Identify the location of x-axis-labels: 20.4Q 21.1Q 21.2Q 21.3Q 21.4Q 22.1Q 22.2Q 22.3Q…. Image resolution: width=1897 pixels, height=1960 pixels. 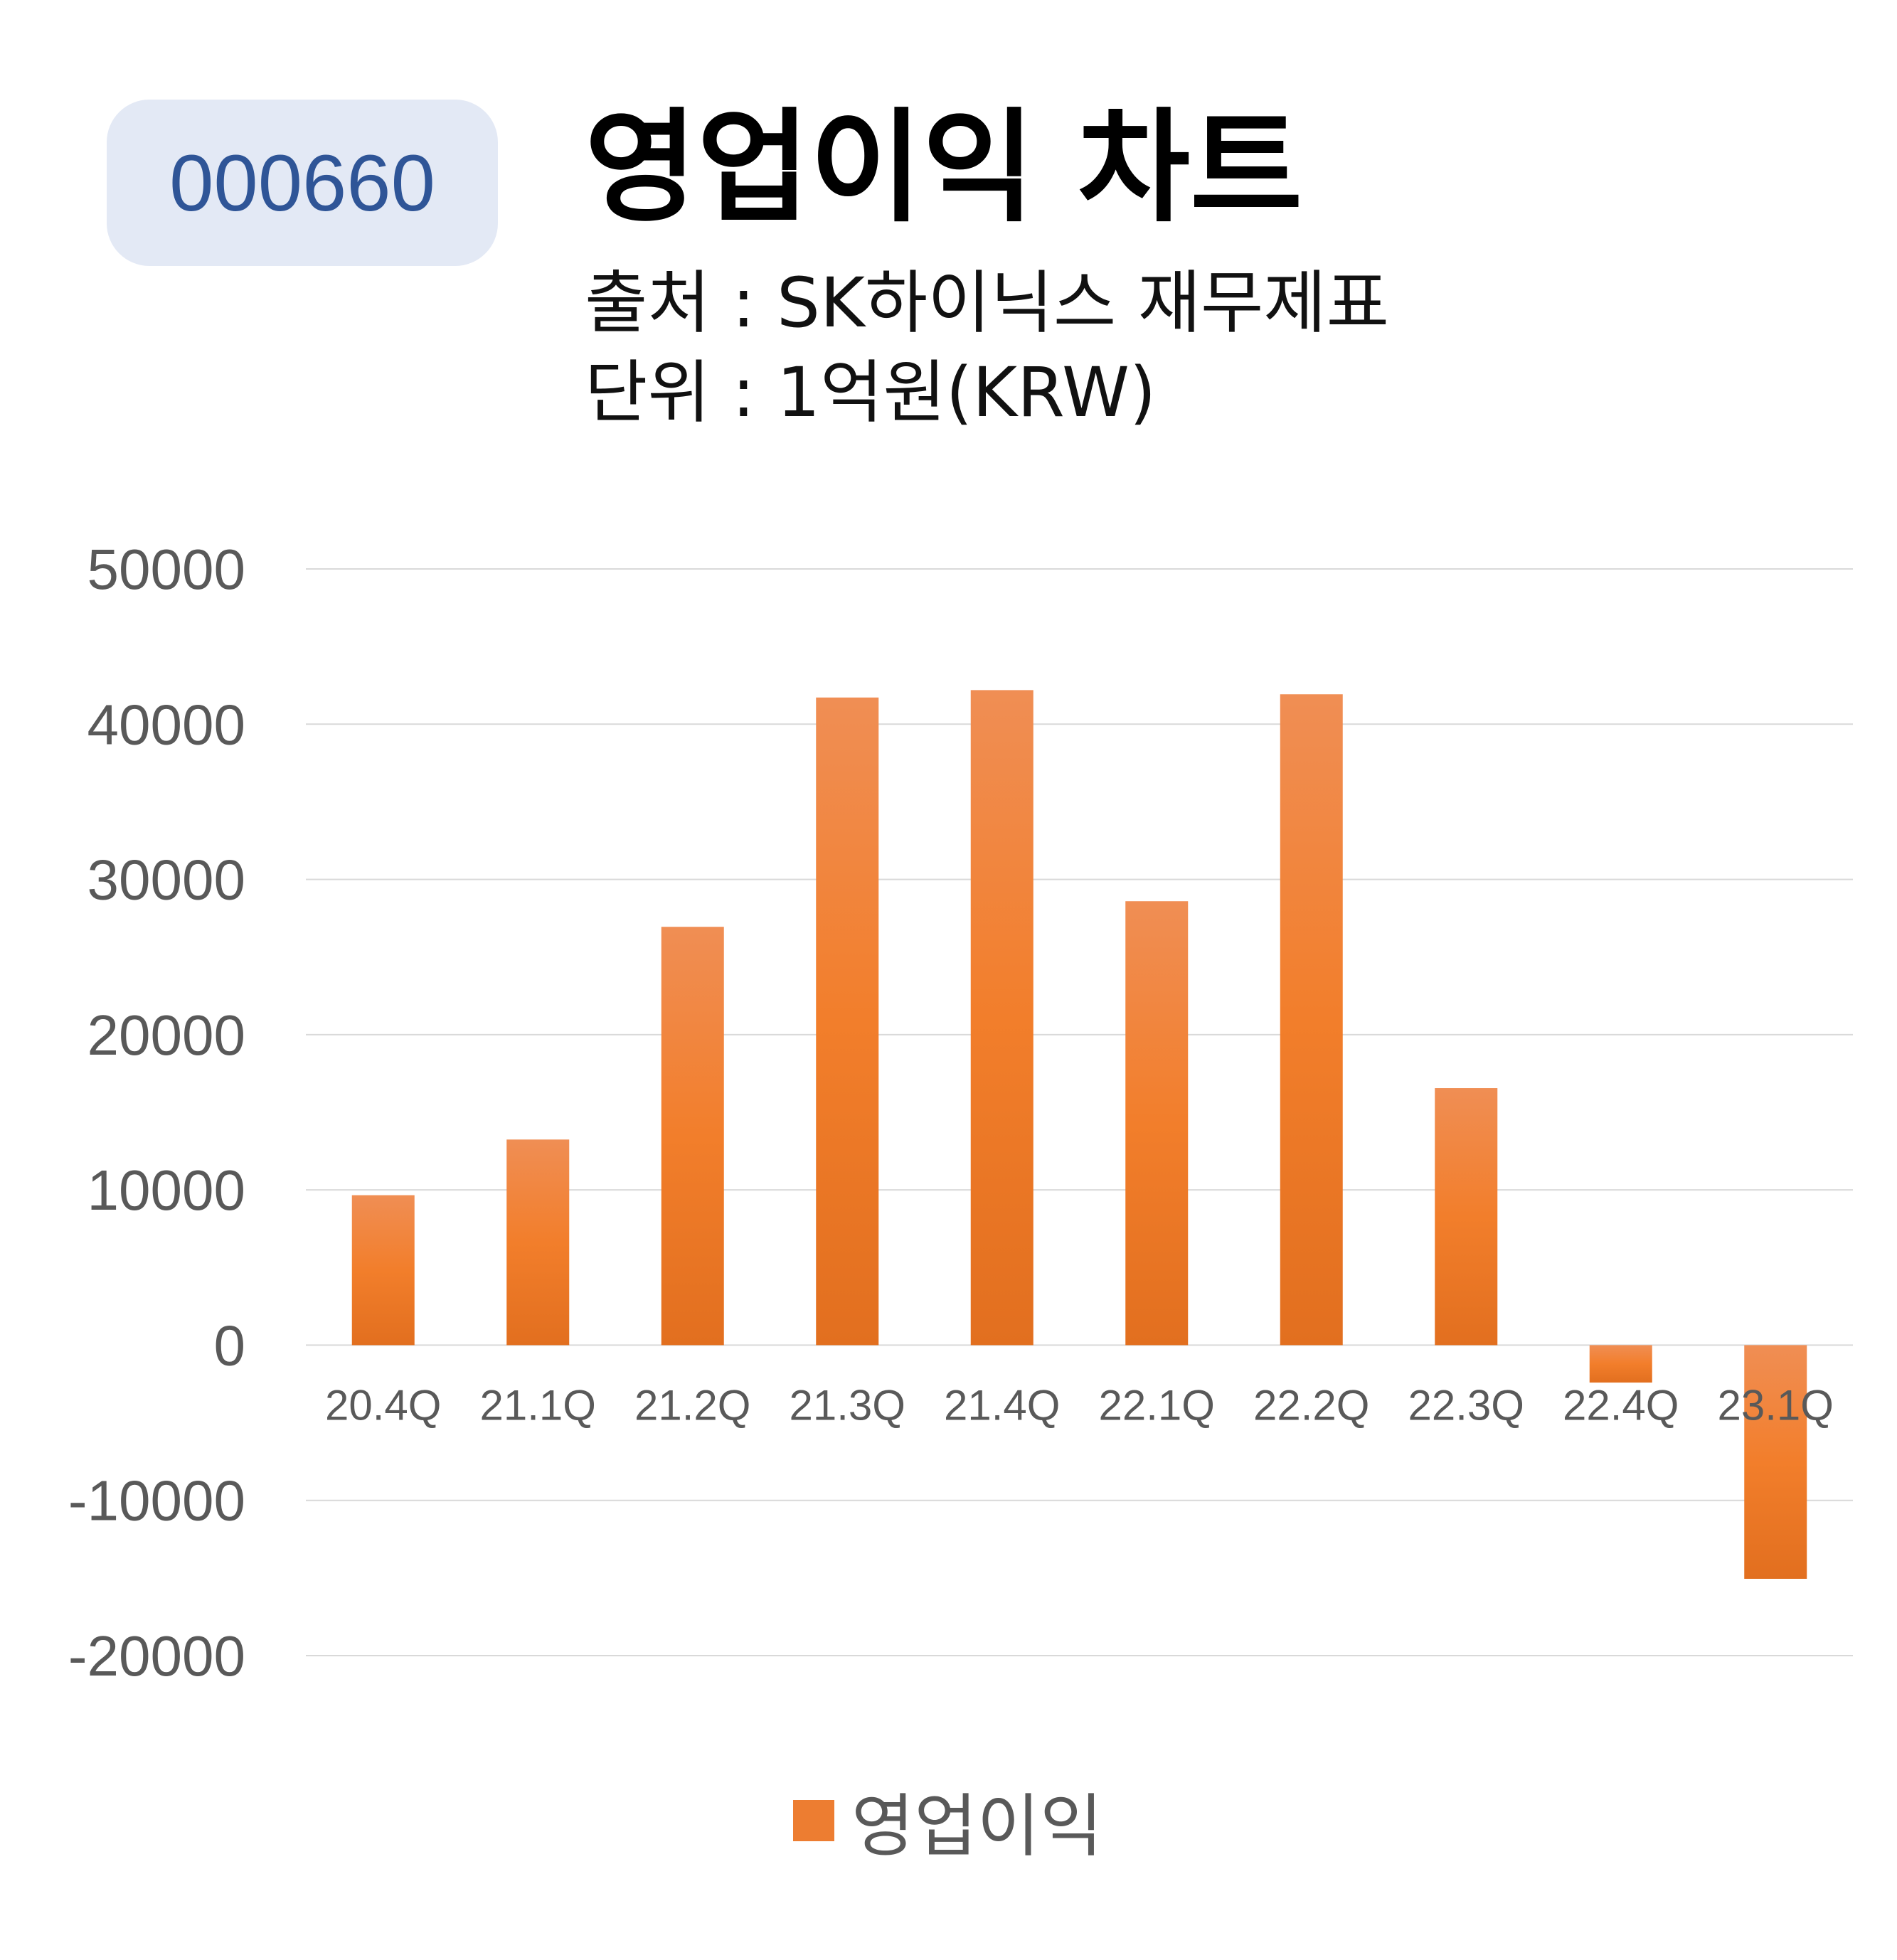
(1079, 1405).